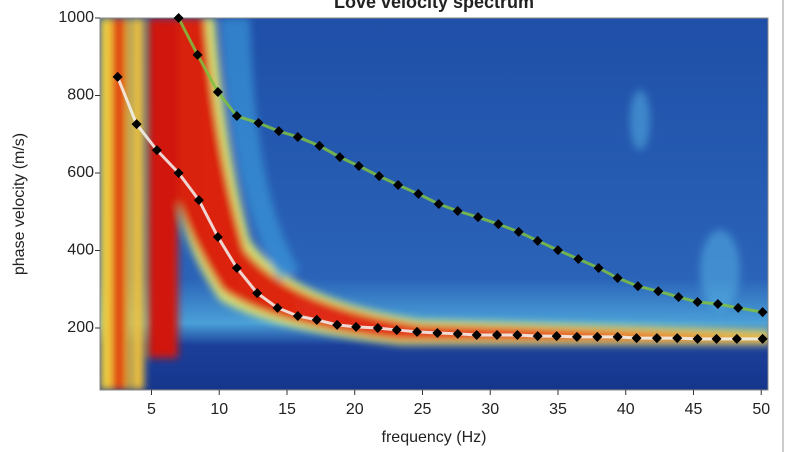  What do you see at coordinates (76, 17) in the screenshot?
I see `y-tick-label: 1000` at bounding box center [76, 17].